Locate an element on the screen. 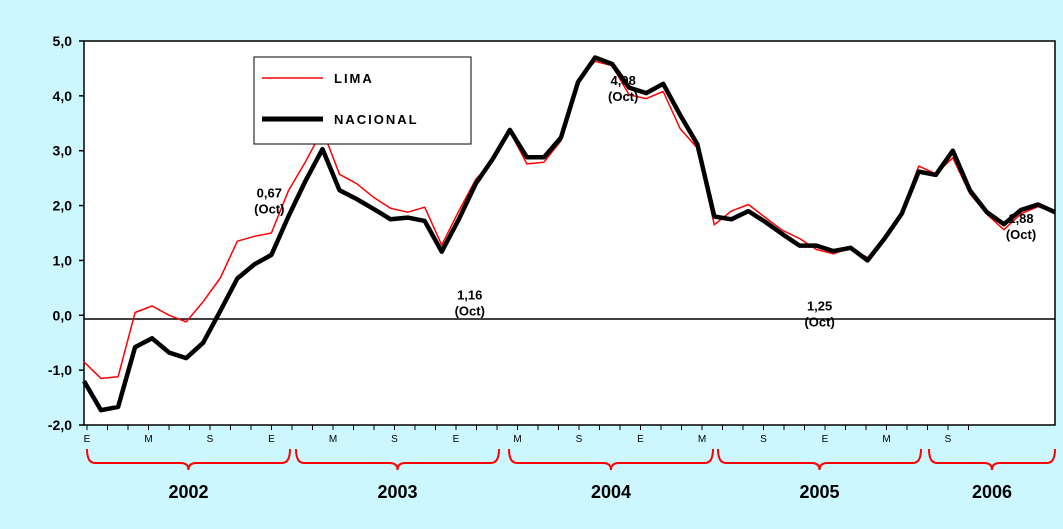  legend-label-lima: LIMA is located at coordinates (354, 78).